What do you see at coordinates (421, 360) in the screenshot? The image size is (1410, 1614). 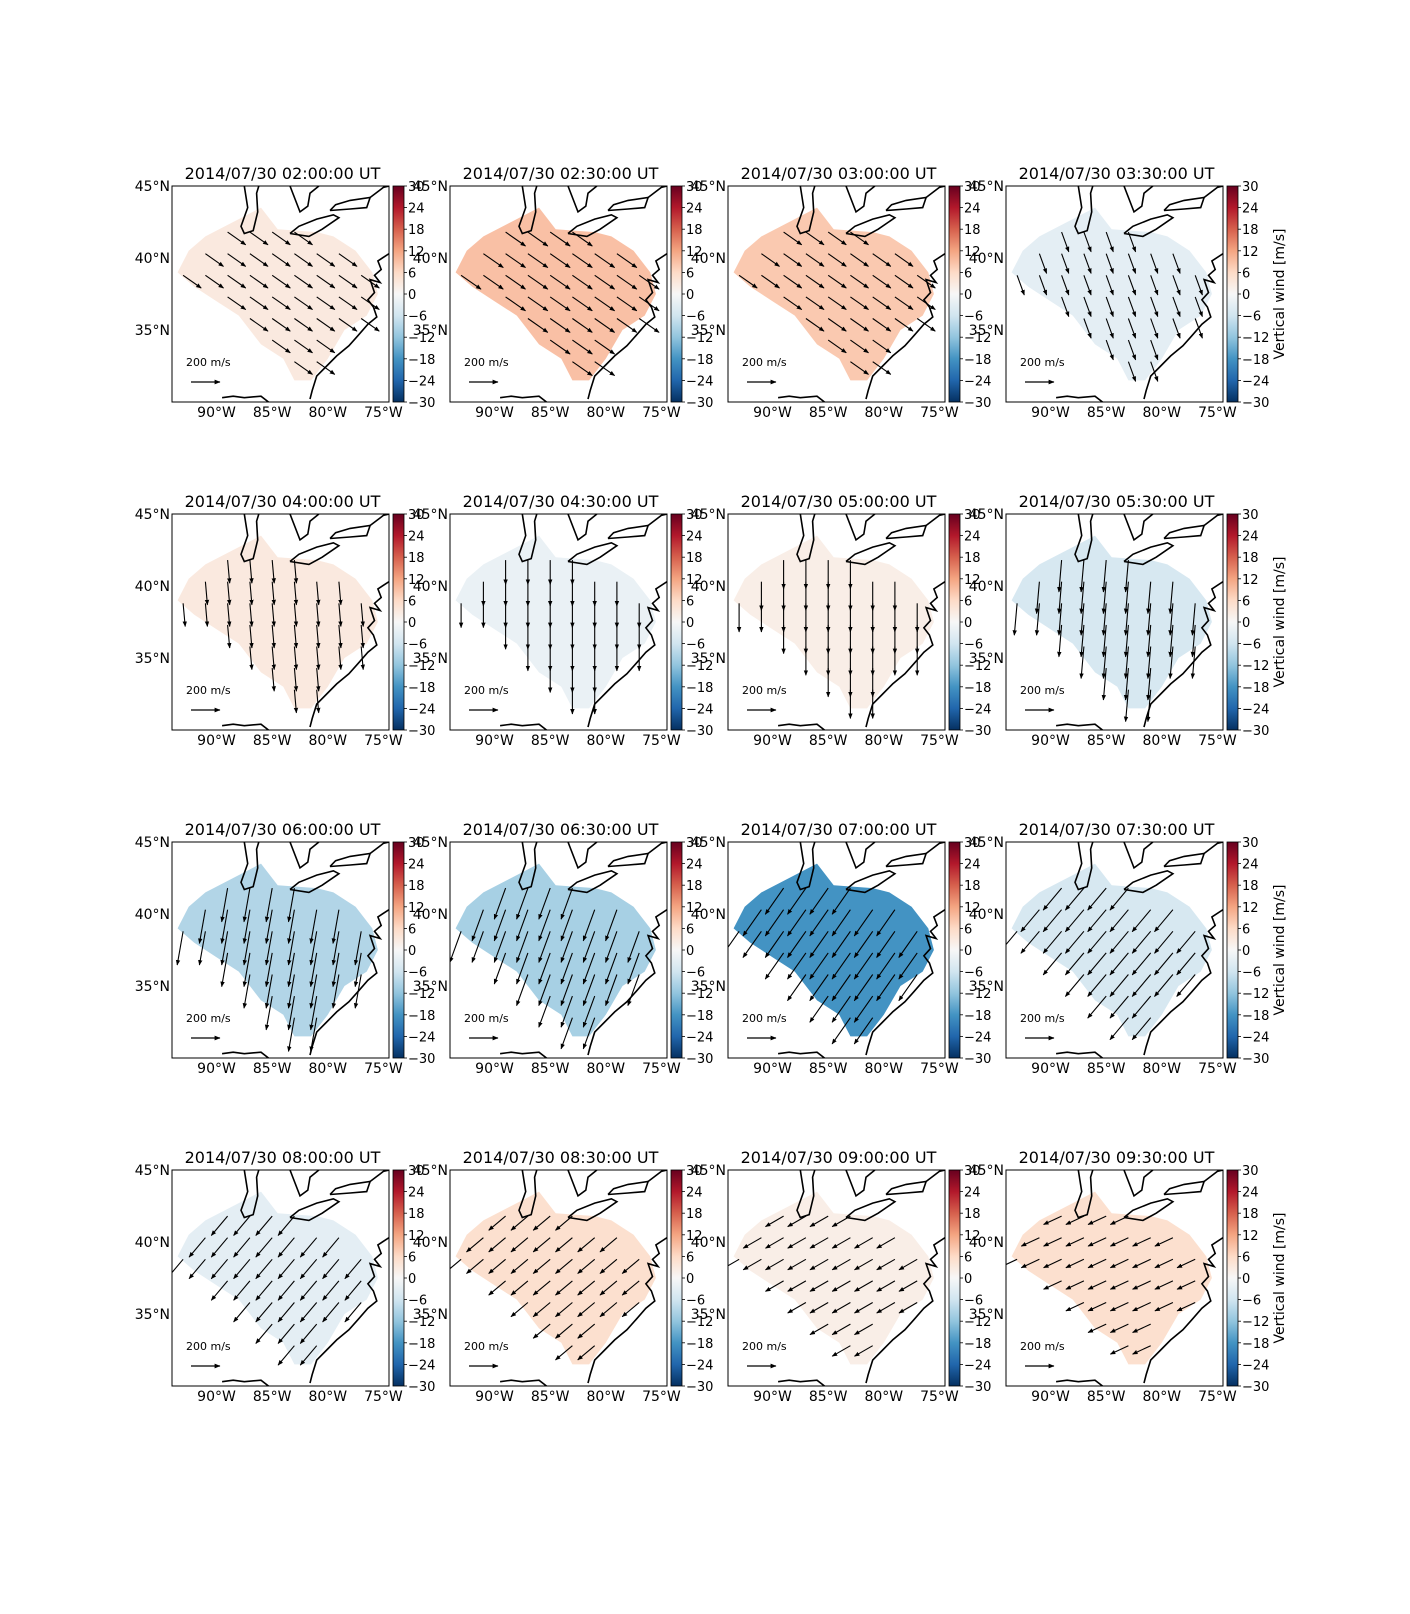 I see `colorbar-tick-label: −18` at bounding box center [421, 360].